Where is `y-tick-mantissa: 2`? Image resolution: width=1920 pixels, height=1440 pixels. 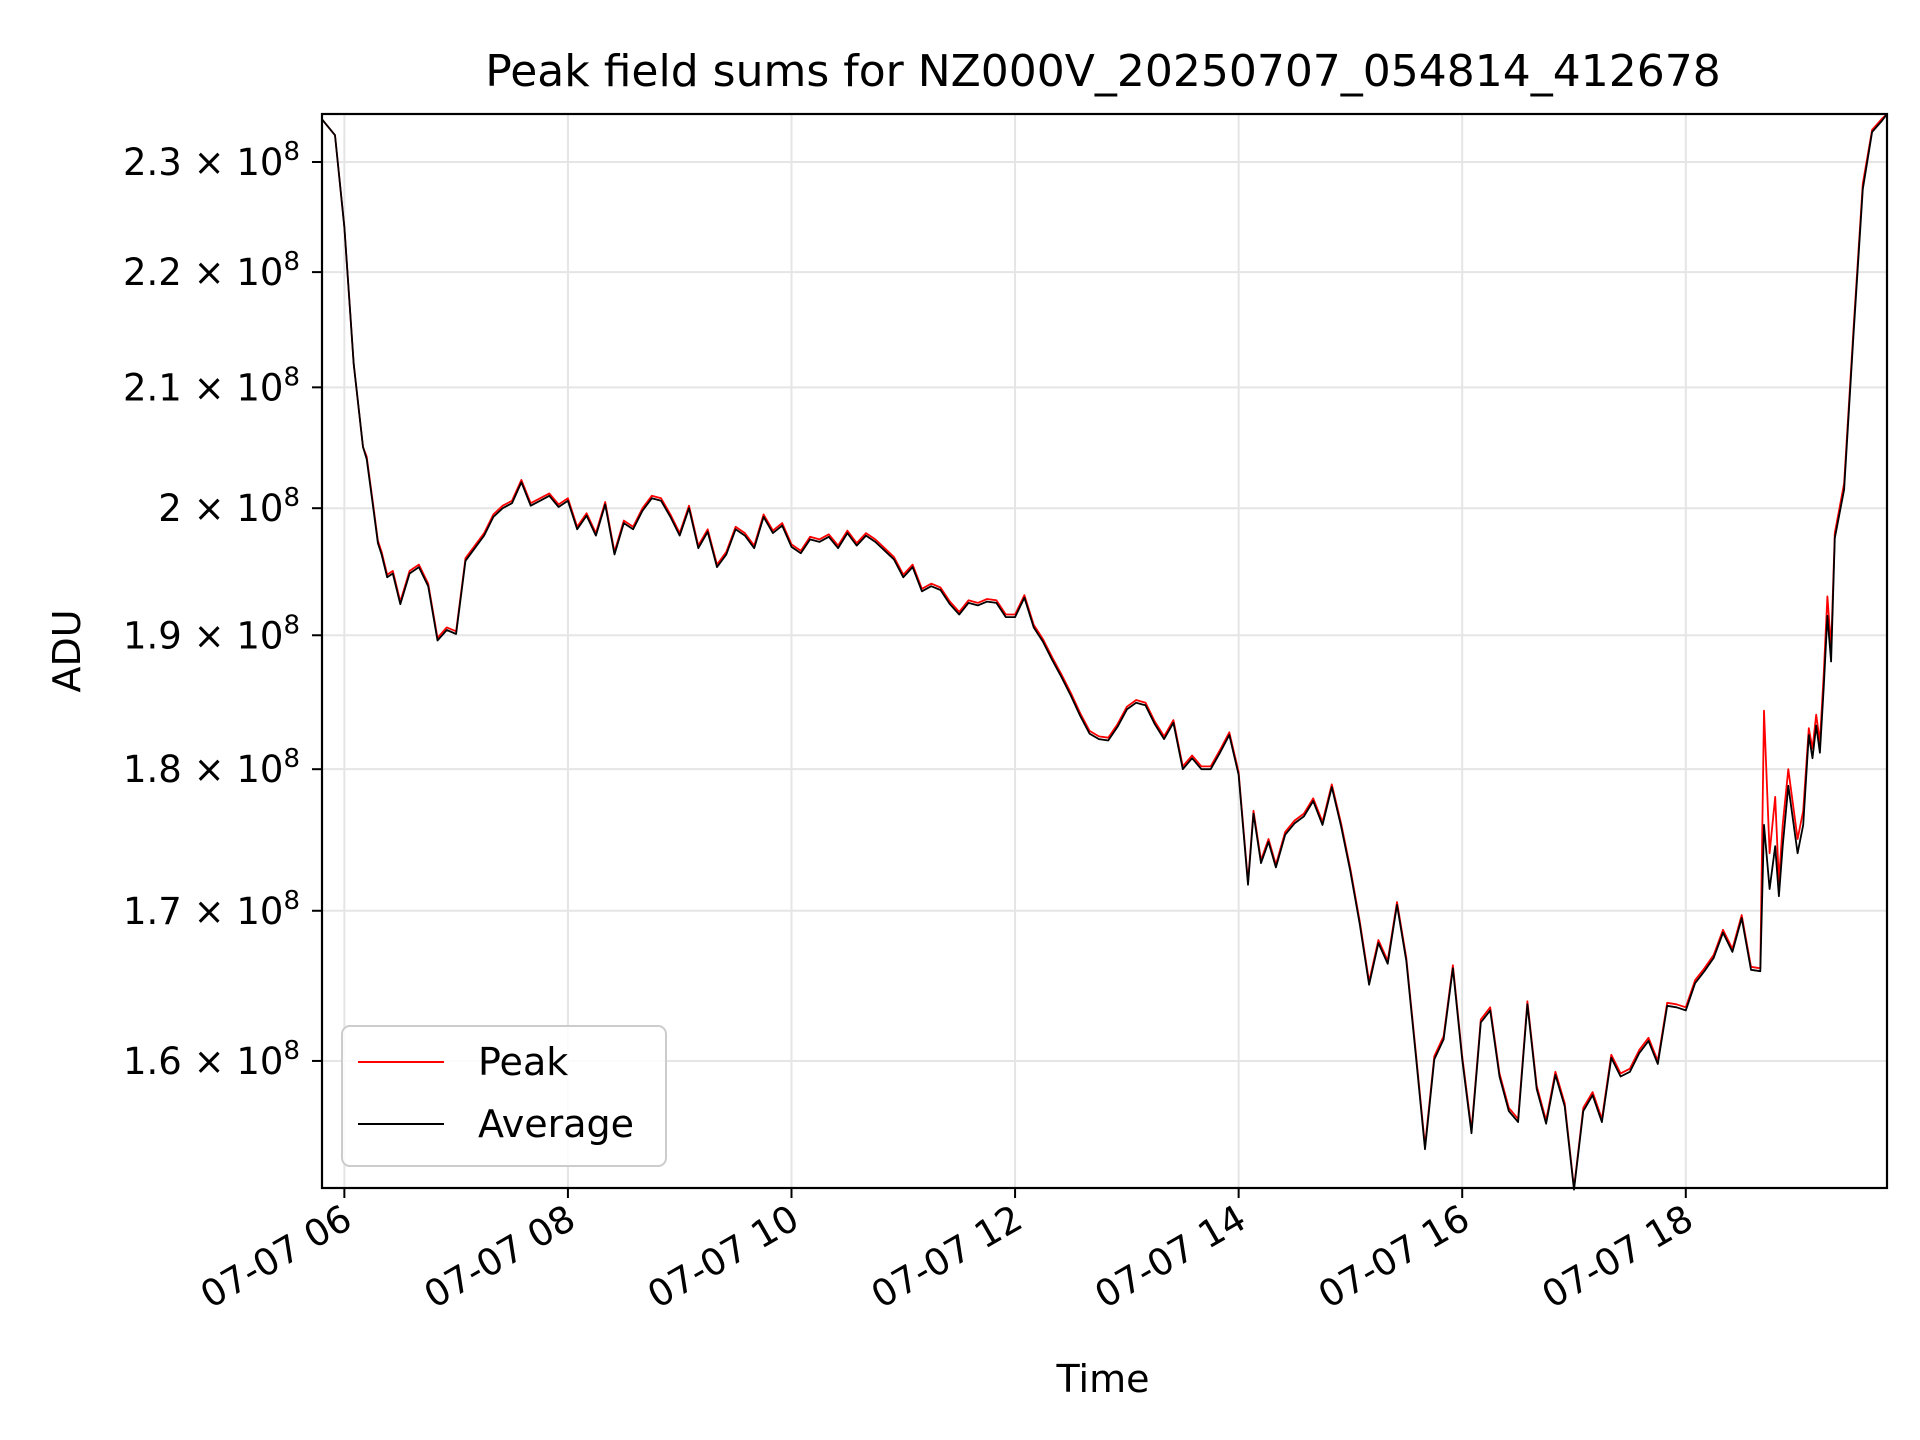 y-tick-mantissa: 2 is located at coordinates (175, 508).